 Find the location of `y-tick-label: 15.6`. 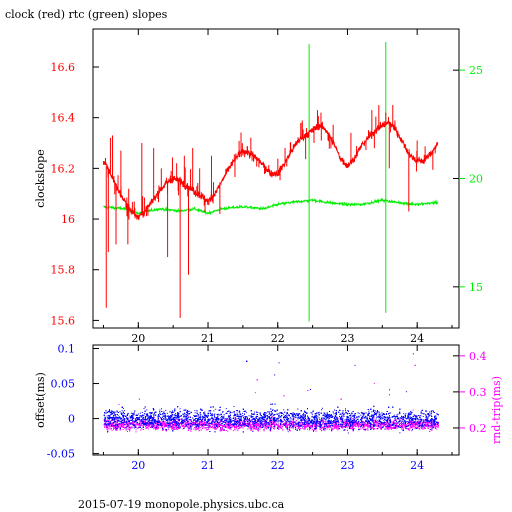

y-tick-label: 15.6 is located at coordinates (63, 320).